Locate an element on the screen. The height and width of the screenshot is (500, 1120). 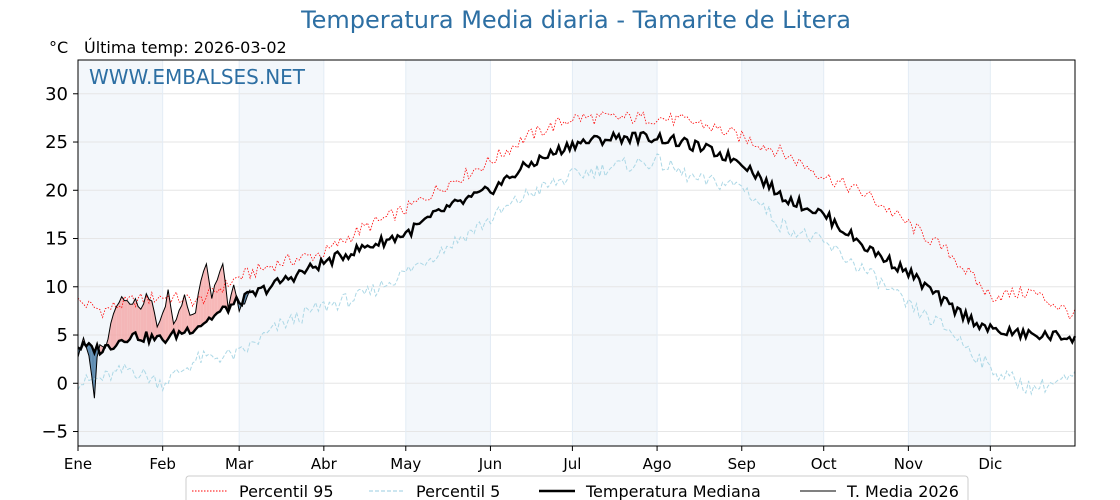
y-tick-label: 5 is located at coordinates (62, 335).